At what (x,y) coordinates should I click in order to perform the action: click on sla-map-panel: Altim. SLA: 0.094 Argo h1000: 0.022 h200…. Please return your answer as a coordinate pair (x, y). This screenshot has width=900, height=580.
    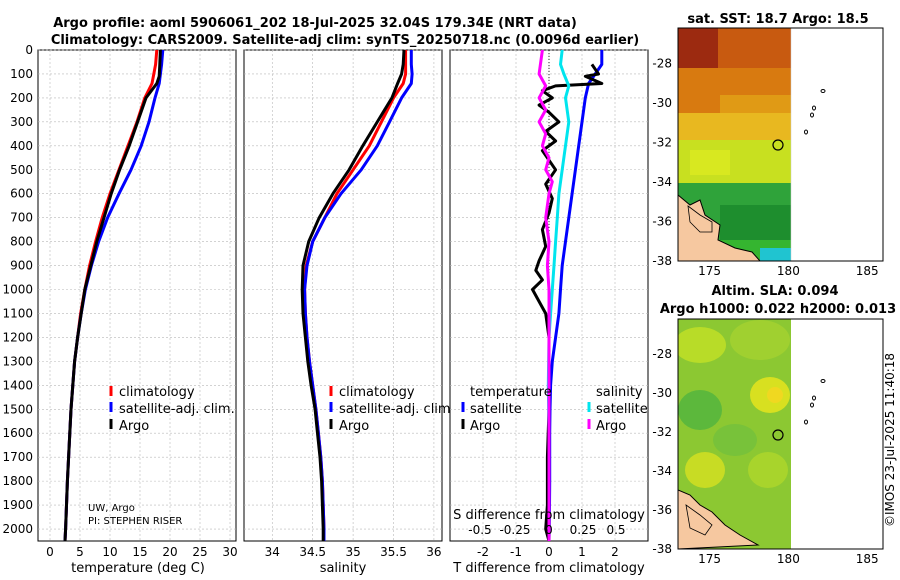
    Looking at the image, I should click on (774, 425).